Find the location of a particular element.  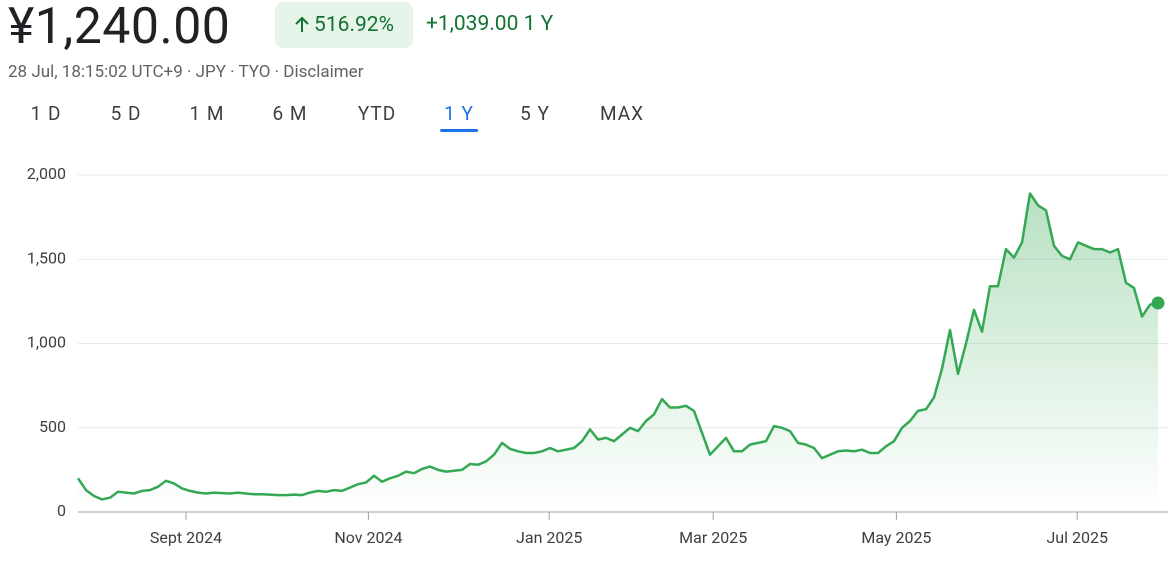

range-tab: 6 M is located at coordinates (290, 113).